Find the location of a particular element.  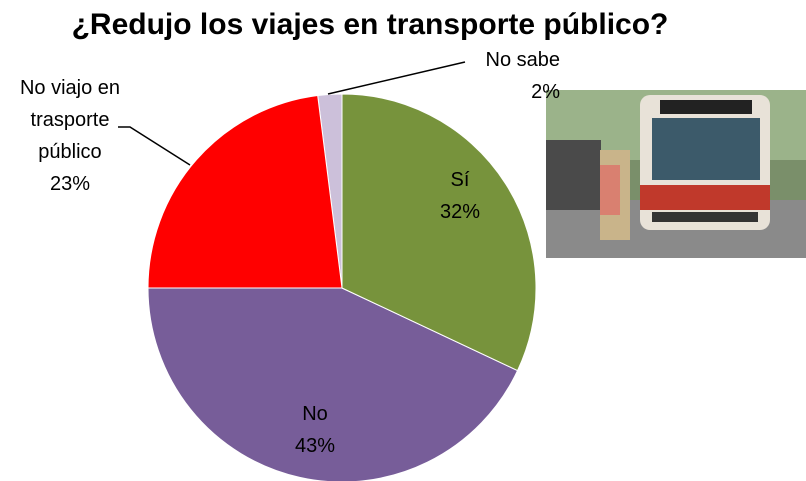

slice-label: Sí 32% is located at coordinates (460, 196).